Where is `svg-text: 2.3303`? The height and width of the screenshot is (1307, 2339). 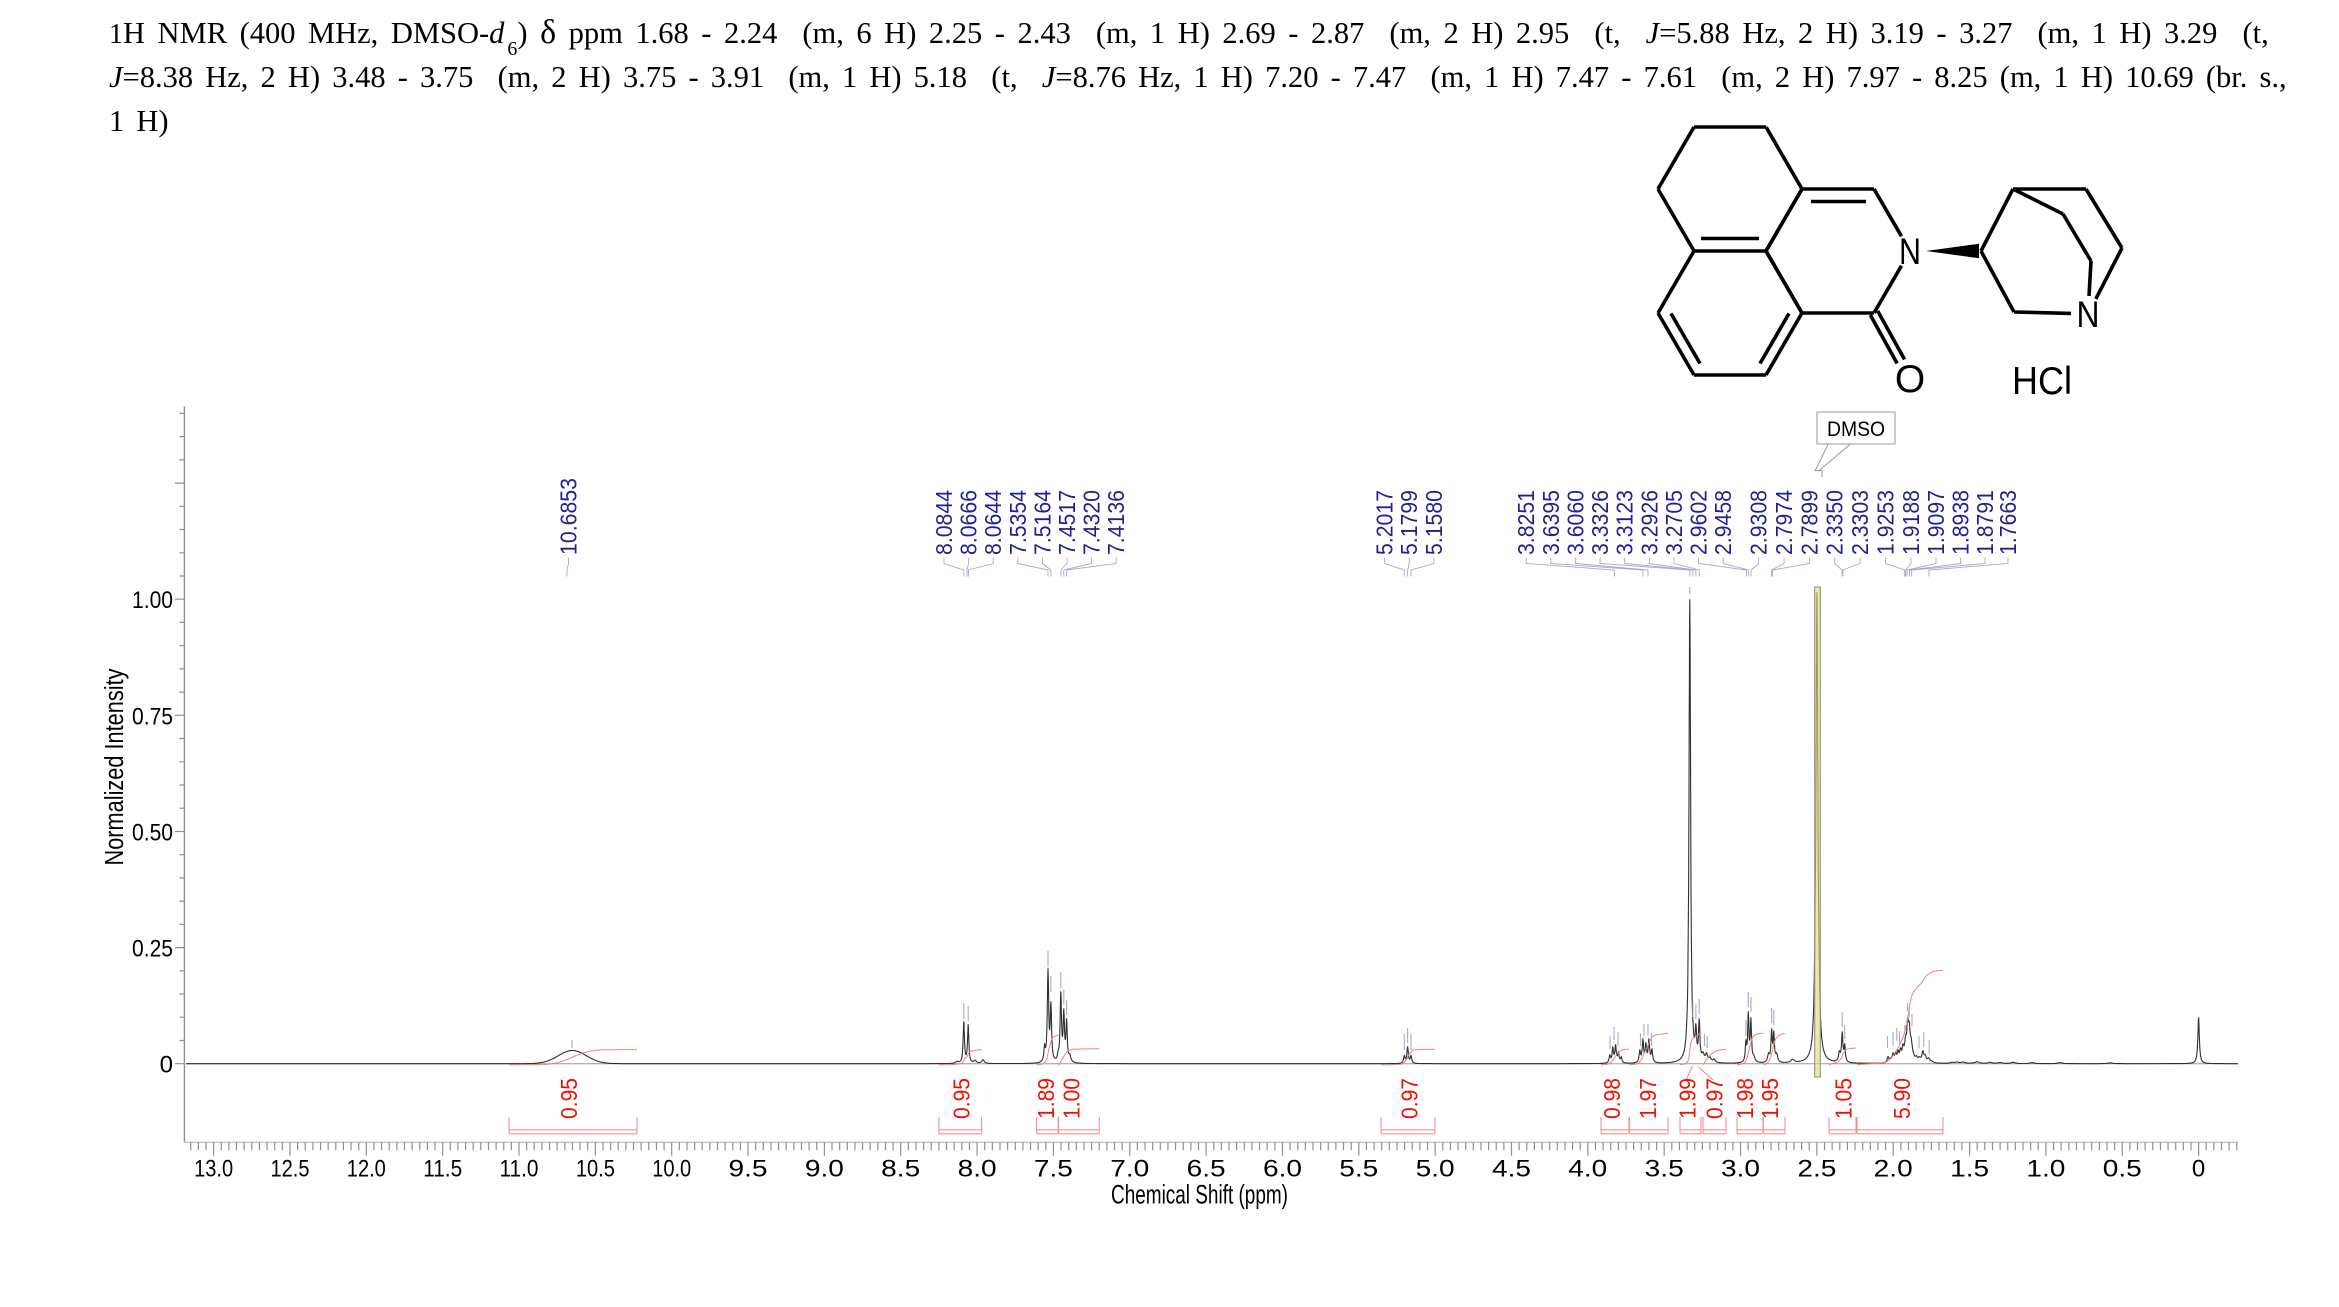
svg-text: 2.3303 is located at coordinates (1860, 522).